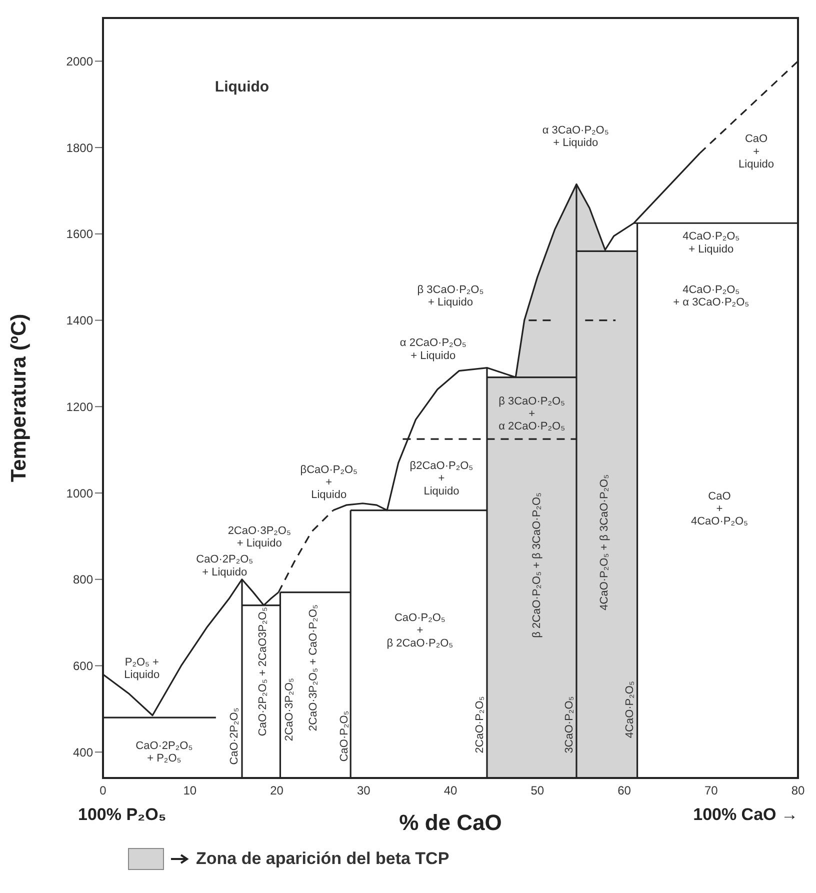 The width and height of the screenshot is (816, 893). What do you see at coordinates (745, 814) in the screenshot?
I see `text: 100% CaO →` at bounding box center [745, 814].